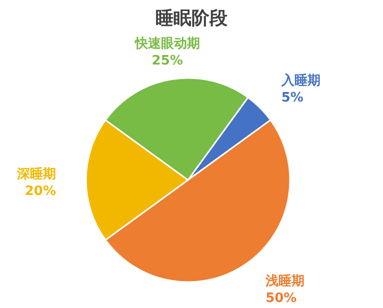 Image resolution: width=383 pixels, height=308 pixels. I want to click on slice-label: 深睡期, so click(36, 174).